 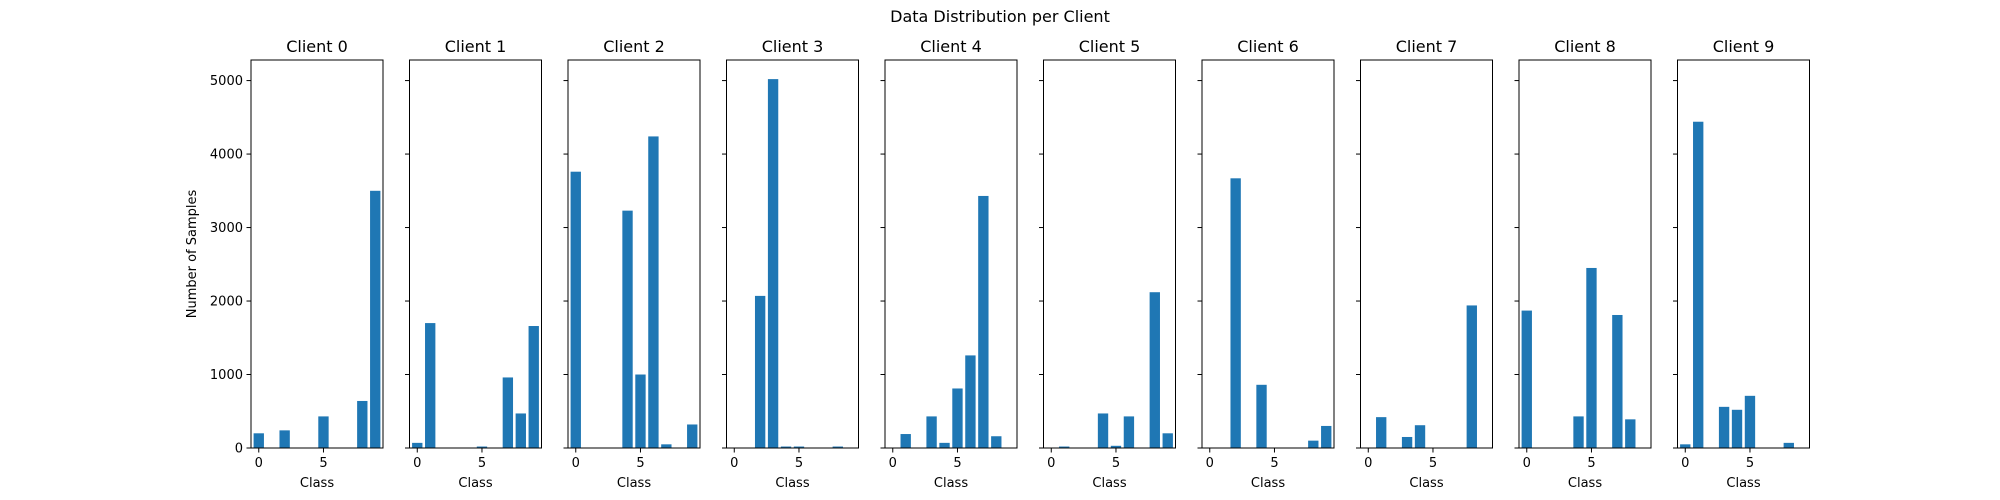 I want to click on x-tick-label-client-4-0: 0, so click(x=893, y=463).